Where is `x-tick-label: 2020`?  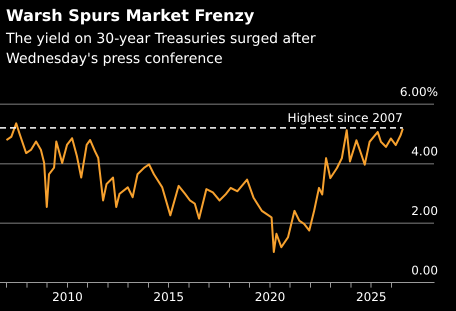 x-tick-label: 2020 is located at coordinates (270, 297).